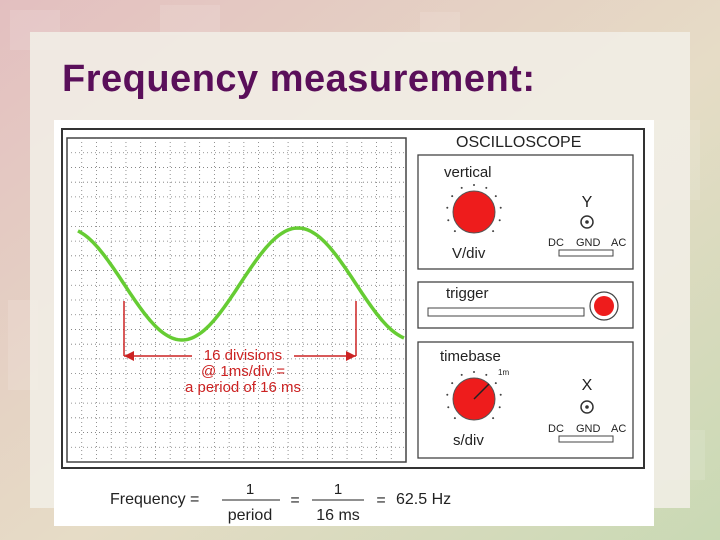  I want to click on x-switch-gnd: GND, so click(588, 429).